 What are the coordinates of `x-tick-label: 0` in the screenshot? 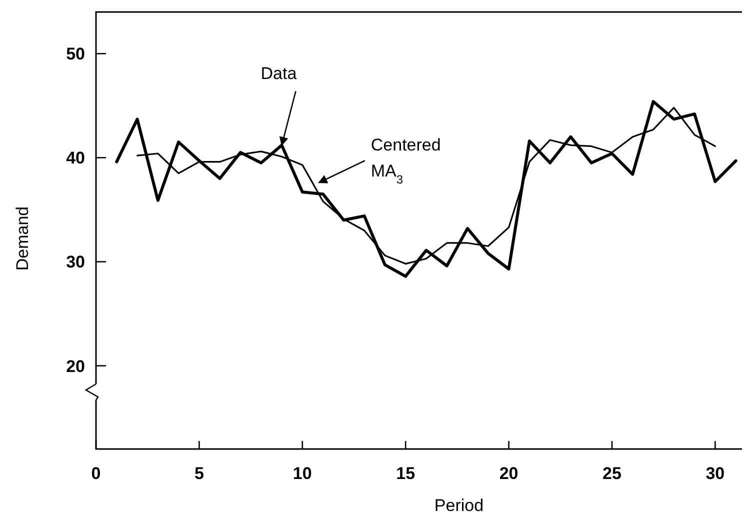 It's located at (96, 473).